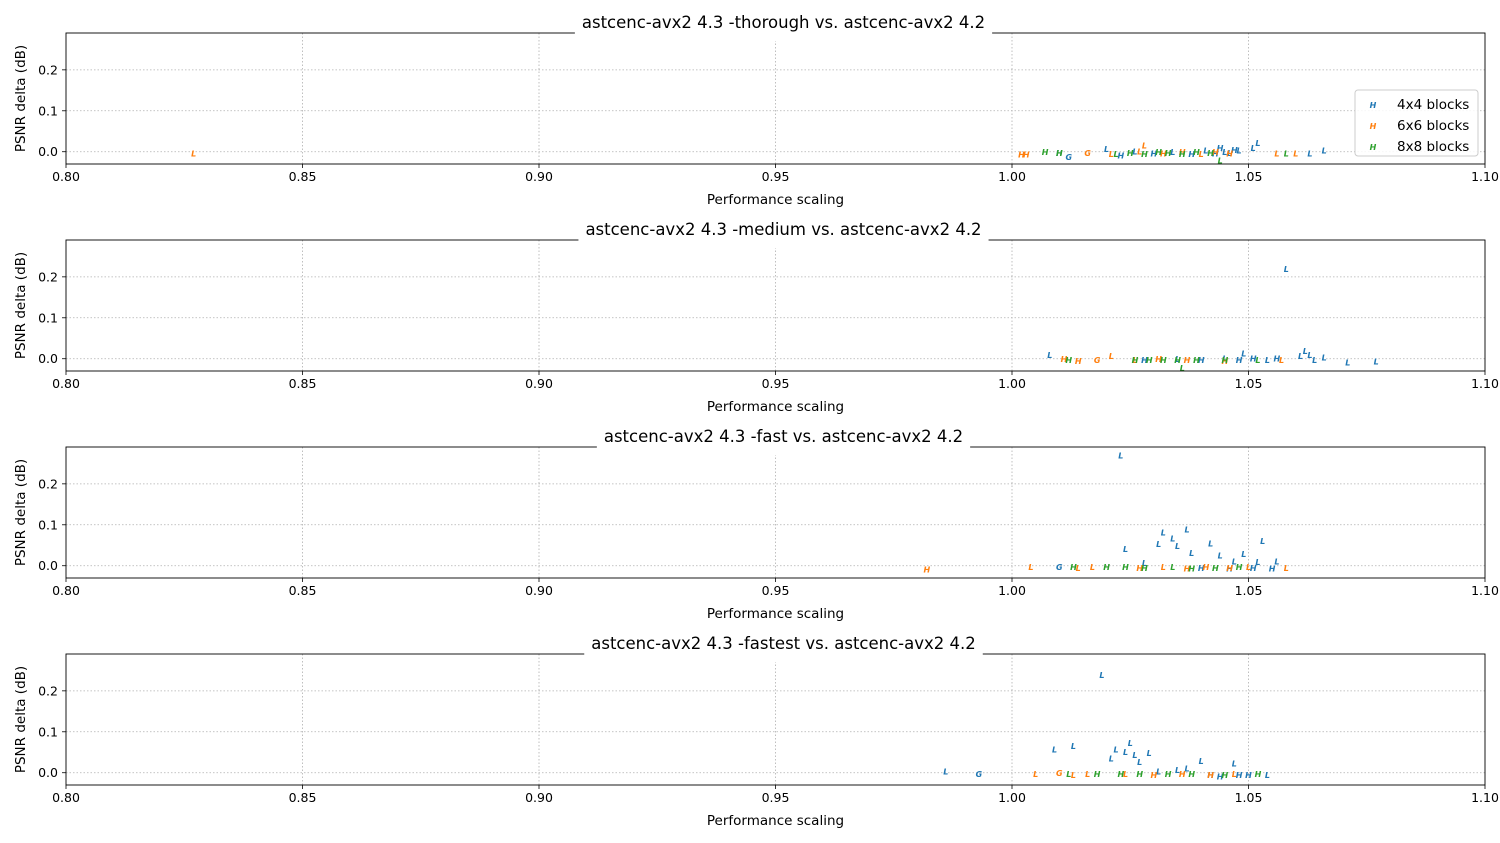 Image resolution: width=1500 pixels, height=843 pixels. Describe the element at coordinates (1433, 126) in the screenshot. I see `legend-label: 6x6 blocks` at that location.